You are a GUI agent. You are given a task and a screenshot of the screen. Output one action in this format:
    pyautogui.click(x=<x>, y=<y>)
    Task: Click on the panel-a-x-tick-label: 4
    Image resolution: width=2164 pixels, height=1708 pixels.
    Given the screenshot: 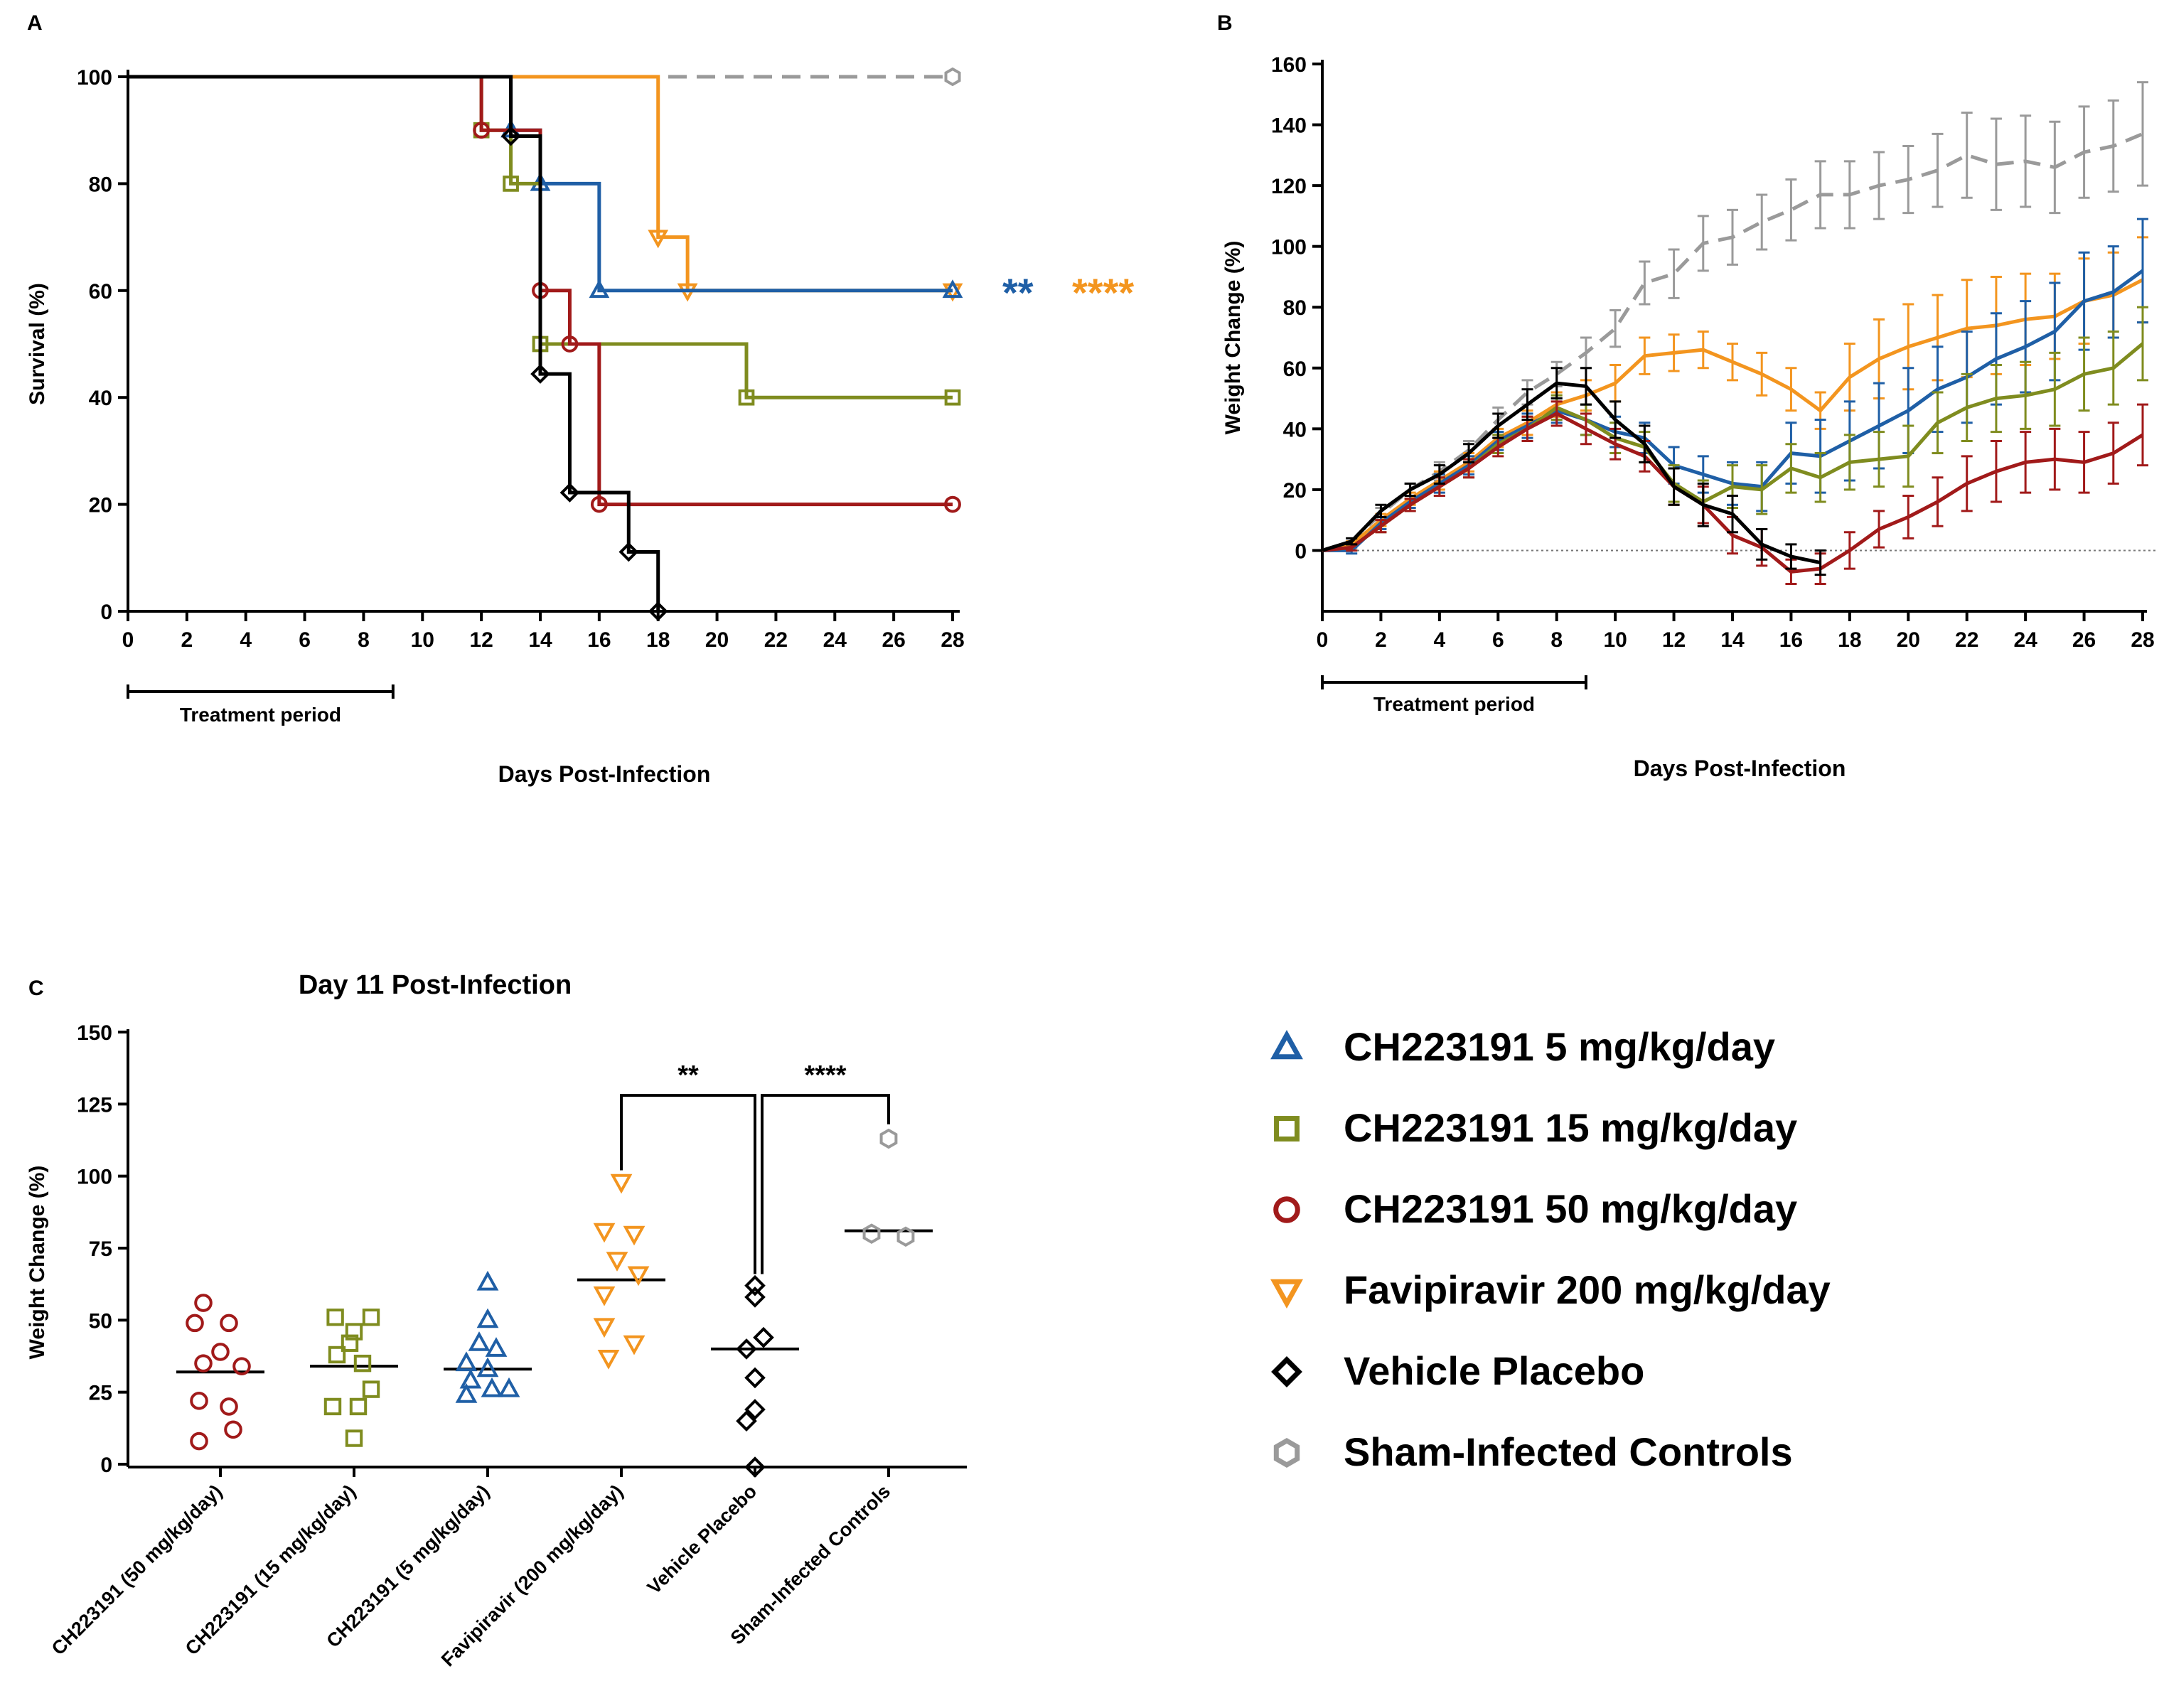 What is the action you would take?
    pyautogui.click(x=246, y=640)
    